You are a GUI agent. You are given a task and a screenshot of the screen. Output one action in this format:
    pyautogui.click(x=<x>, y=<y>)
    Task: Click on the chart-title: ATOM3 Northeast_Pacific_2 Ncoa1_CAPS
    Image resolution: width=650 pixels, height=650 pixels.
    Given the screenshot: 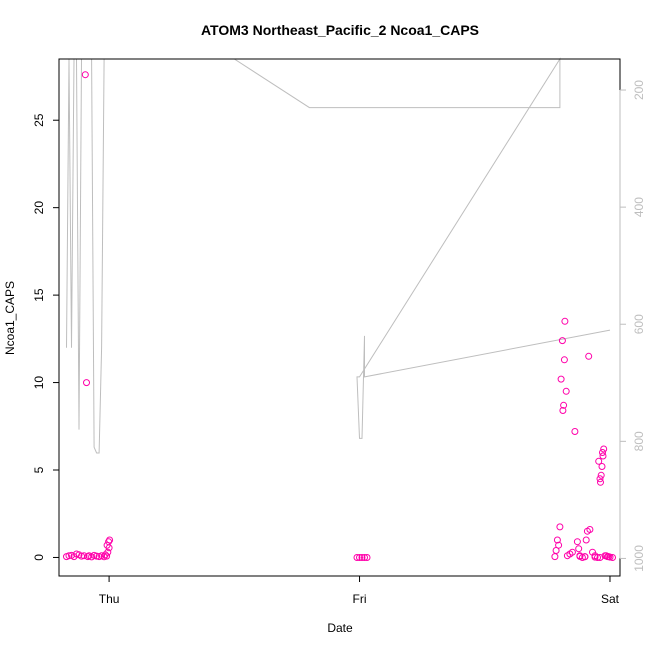 What is the action you would take?
    pyautogui.click(x=340, y=30)
    